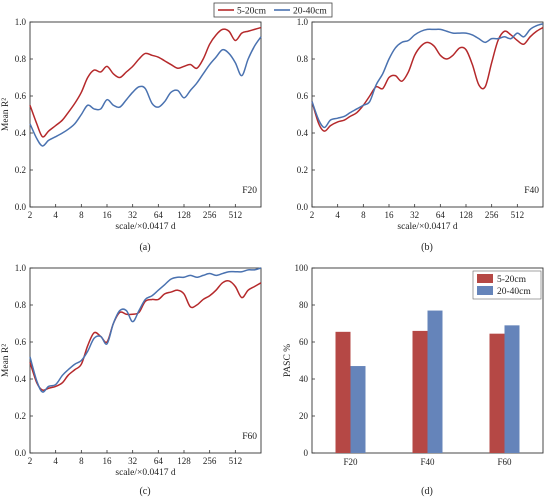 This screenshot has width=550, height=499. I want to click on top-legend-label-5-20cm: 5-20cm, so click(252, 12).